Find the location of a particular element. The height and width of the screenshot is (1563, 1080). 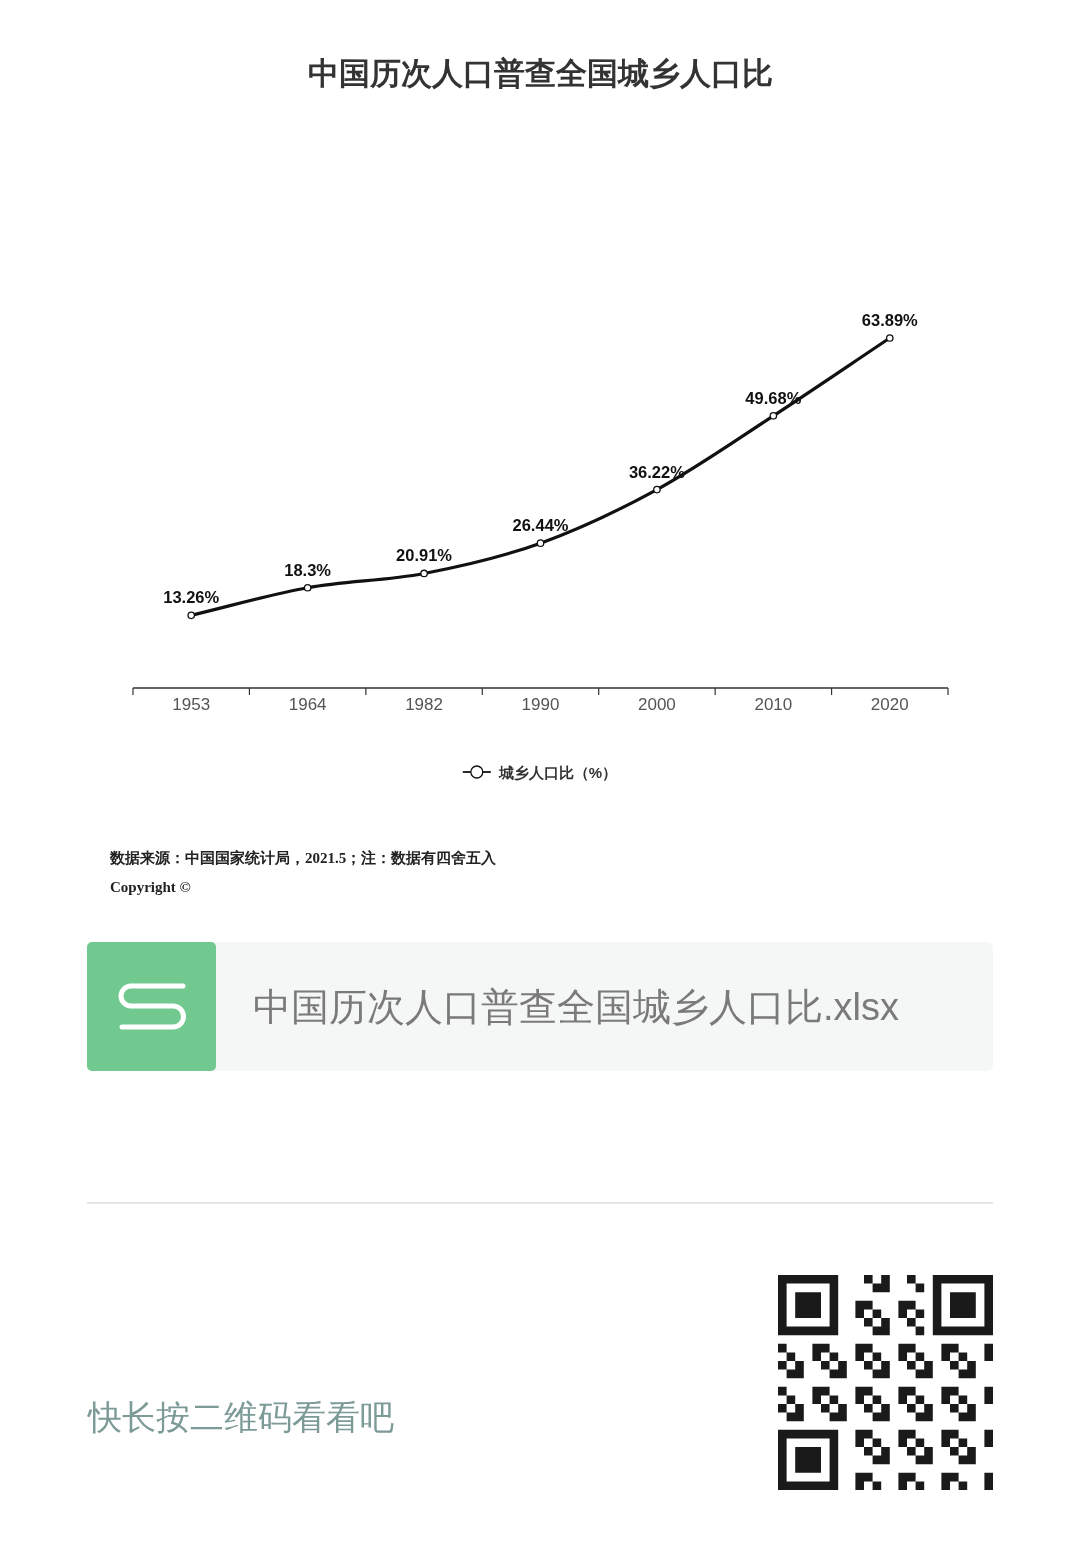

data-label: 26.44% is located at coordinates (540, 525).